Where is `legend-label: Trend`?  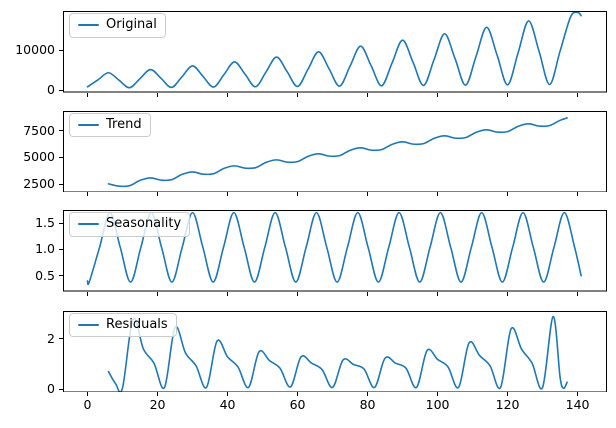 legend-label: Trend is located at coordinates (124, 124).